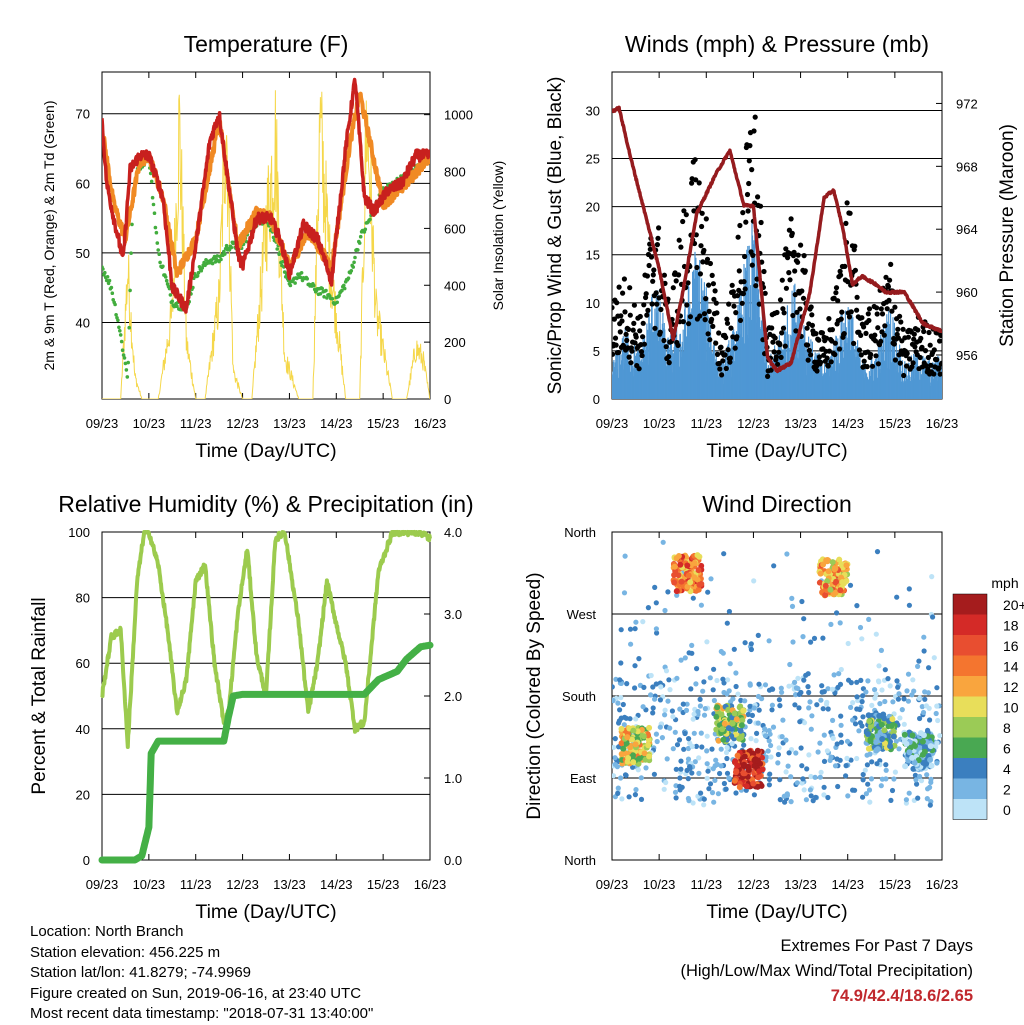  Describe the element at coordinates (970, 624) in the screenshot. I see `colorbar-swatch` at that location.